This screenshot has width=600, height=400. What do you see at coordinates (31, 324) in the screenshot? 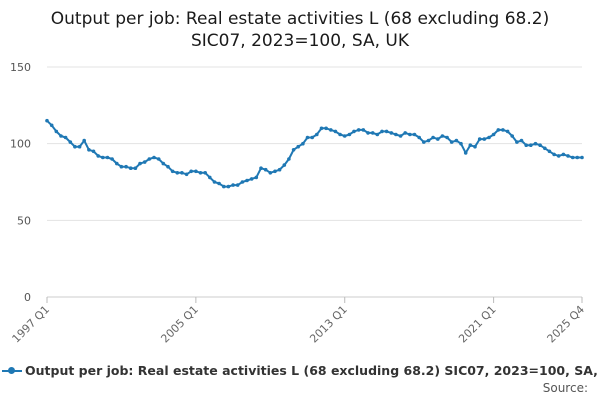
I see `x-tick-label: 1997 Q1` at bounding box center [31, 324].